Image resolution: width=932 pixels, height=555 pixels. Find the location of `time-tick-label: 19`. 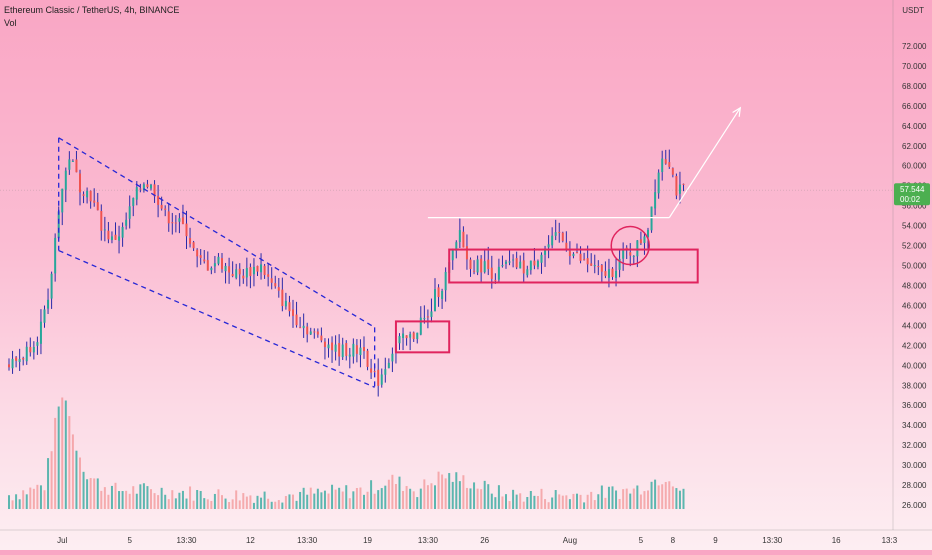

time-tick-label: 19 is located at coordinates (367, 540).